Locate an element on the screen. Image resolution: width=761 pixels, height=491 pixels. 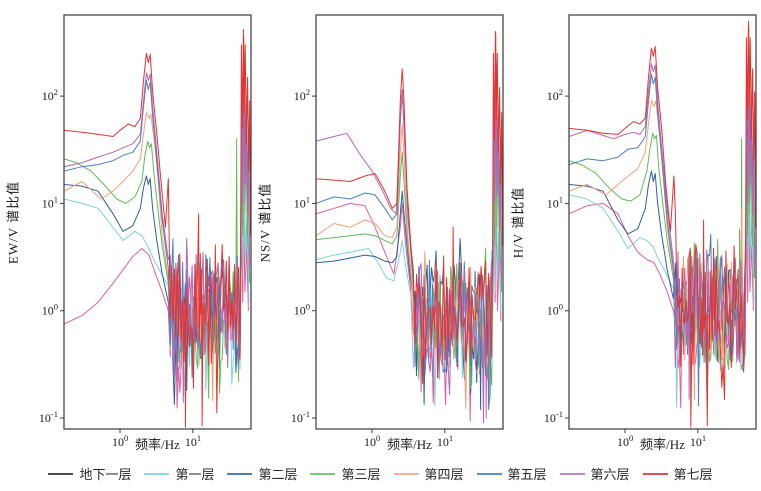
legend-item-7: 第七层 is located at coordinates (677, 473).